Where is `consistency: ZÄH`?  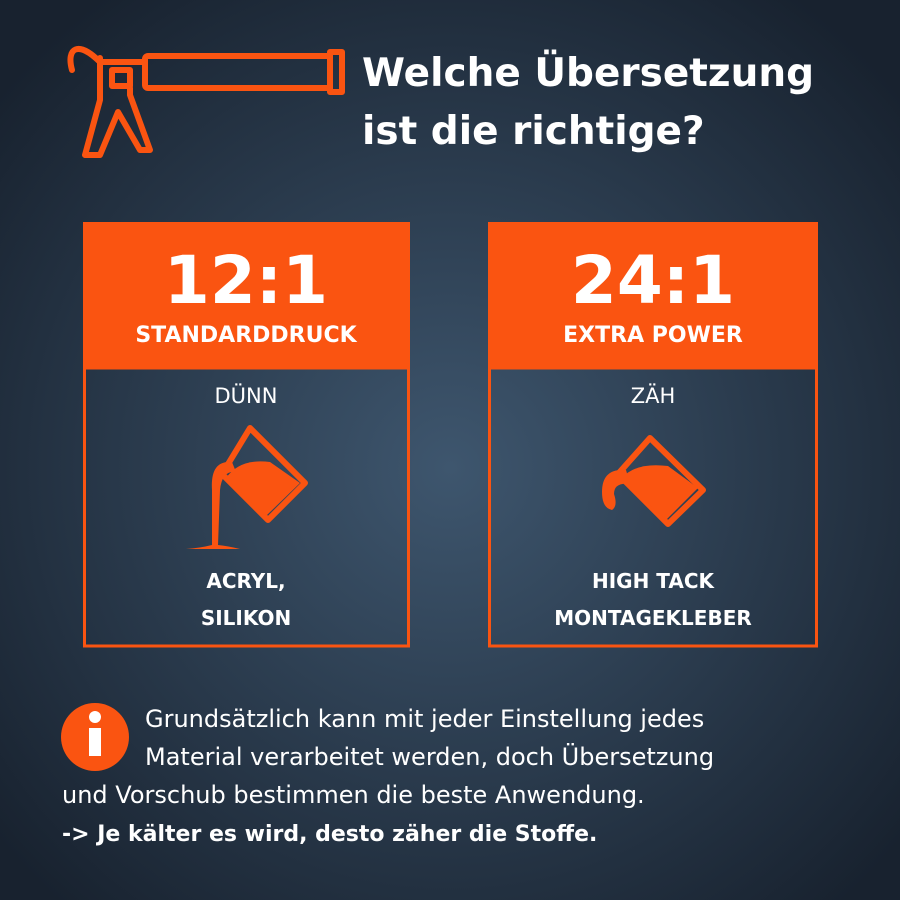 consistency: ZÄH is located at coordinates (653, 395).